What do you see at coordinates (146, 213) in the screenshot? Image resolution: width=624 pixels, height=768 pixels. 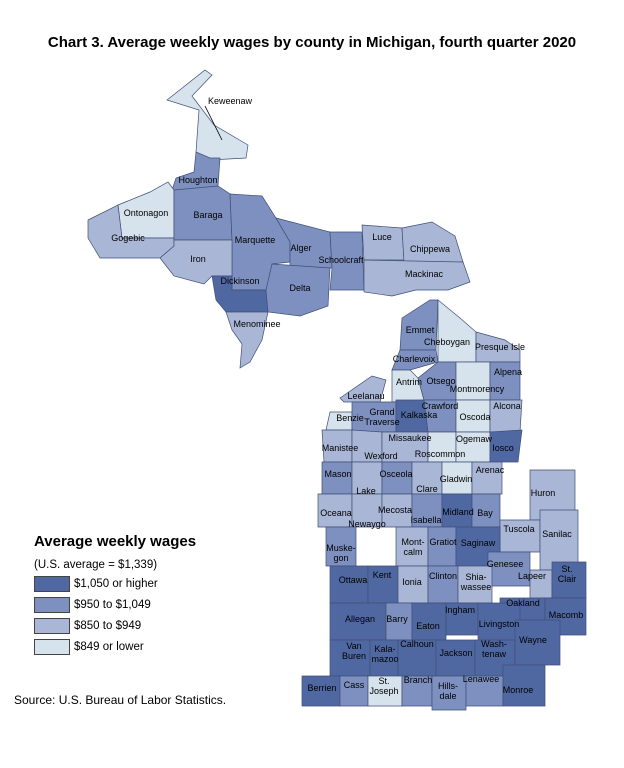 I see `county-label: Ontonagon` at bounding box center [146, 213].